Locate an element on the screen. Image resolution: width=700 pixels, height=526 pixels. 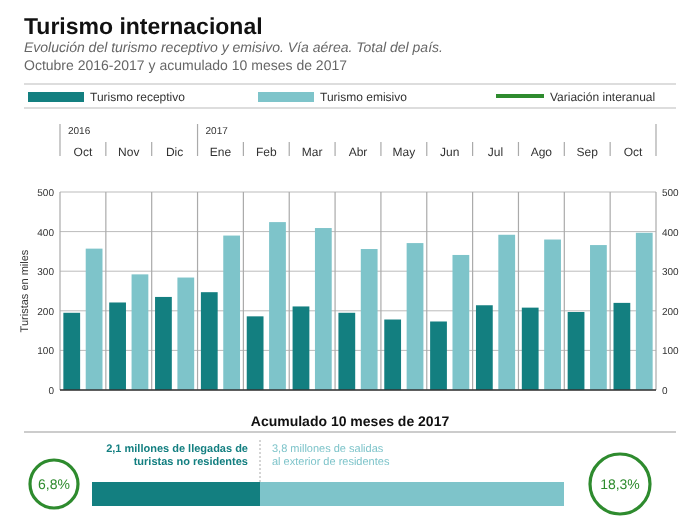
chart-title: Turismo internacional is located at coordinates (143, 28).